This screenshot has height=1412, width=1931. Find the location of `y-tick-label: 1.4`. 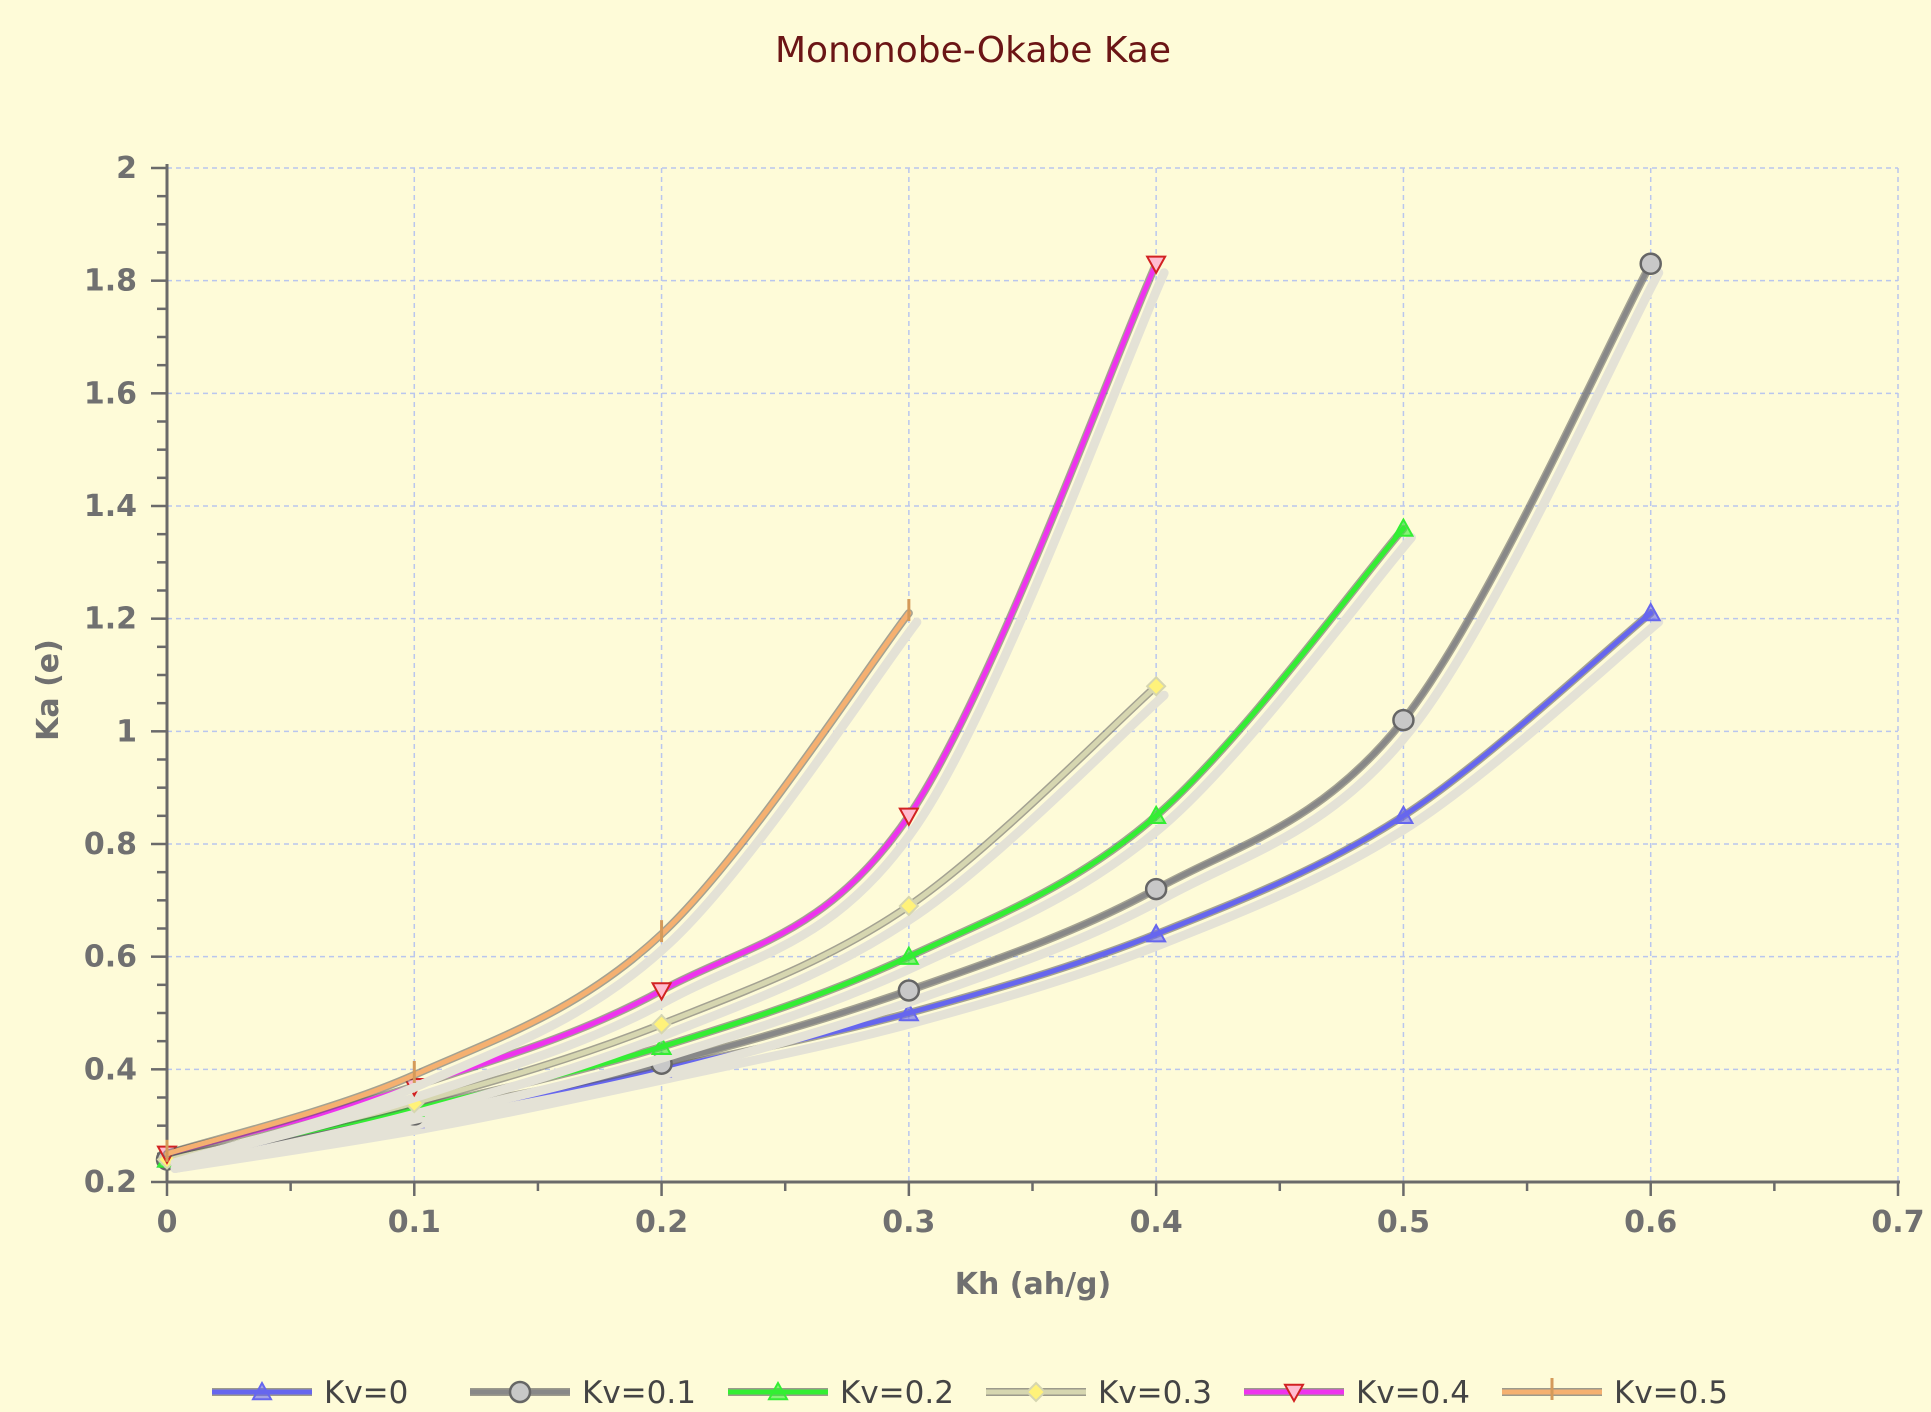

y-tick-label: 1.4 is located at coordinates (110, 506).